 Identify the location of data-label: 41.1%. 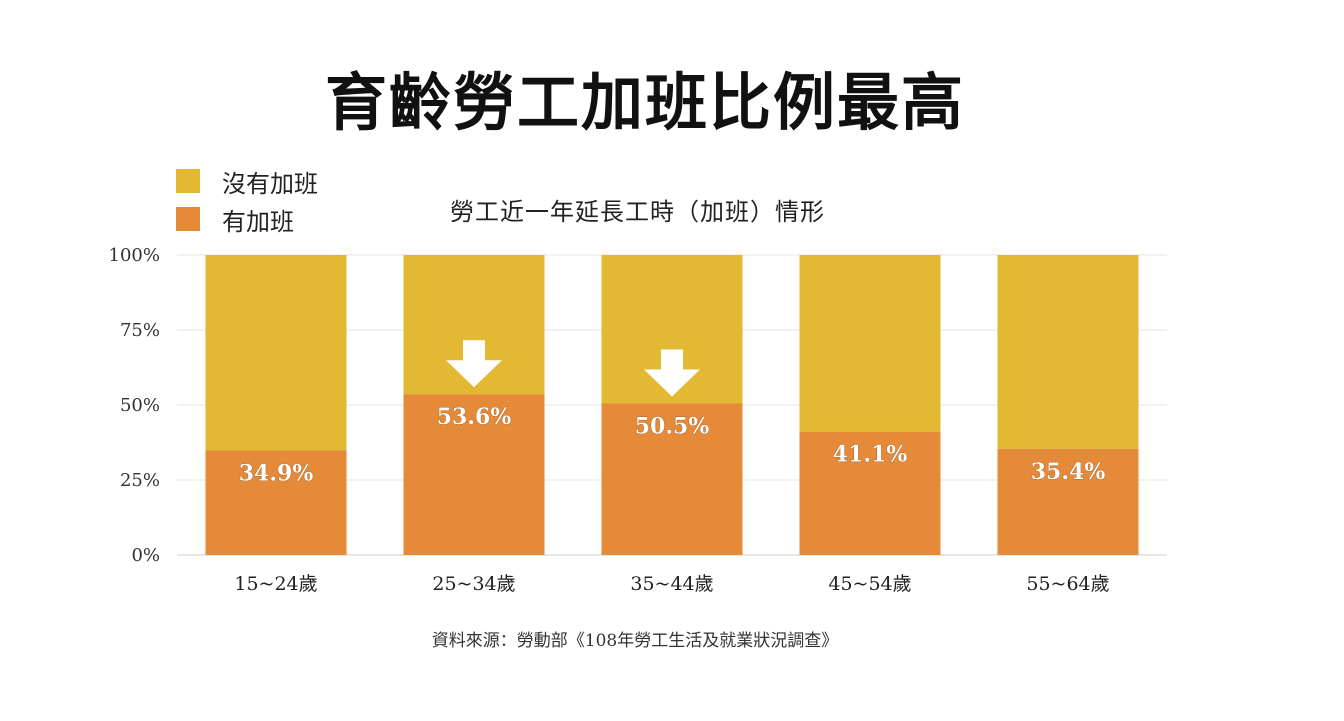
(870, 455).